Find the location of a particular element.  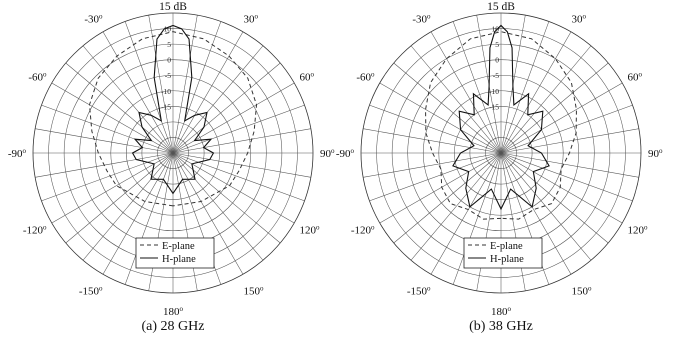

angle-tick-label: -90o is located at coordinates (345, 153).